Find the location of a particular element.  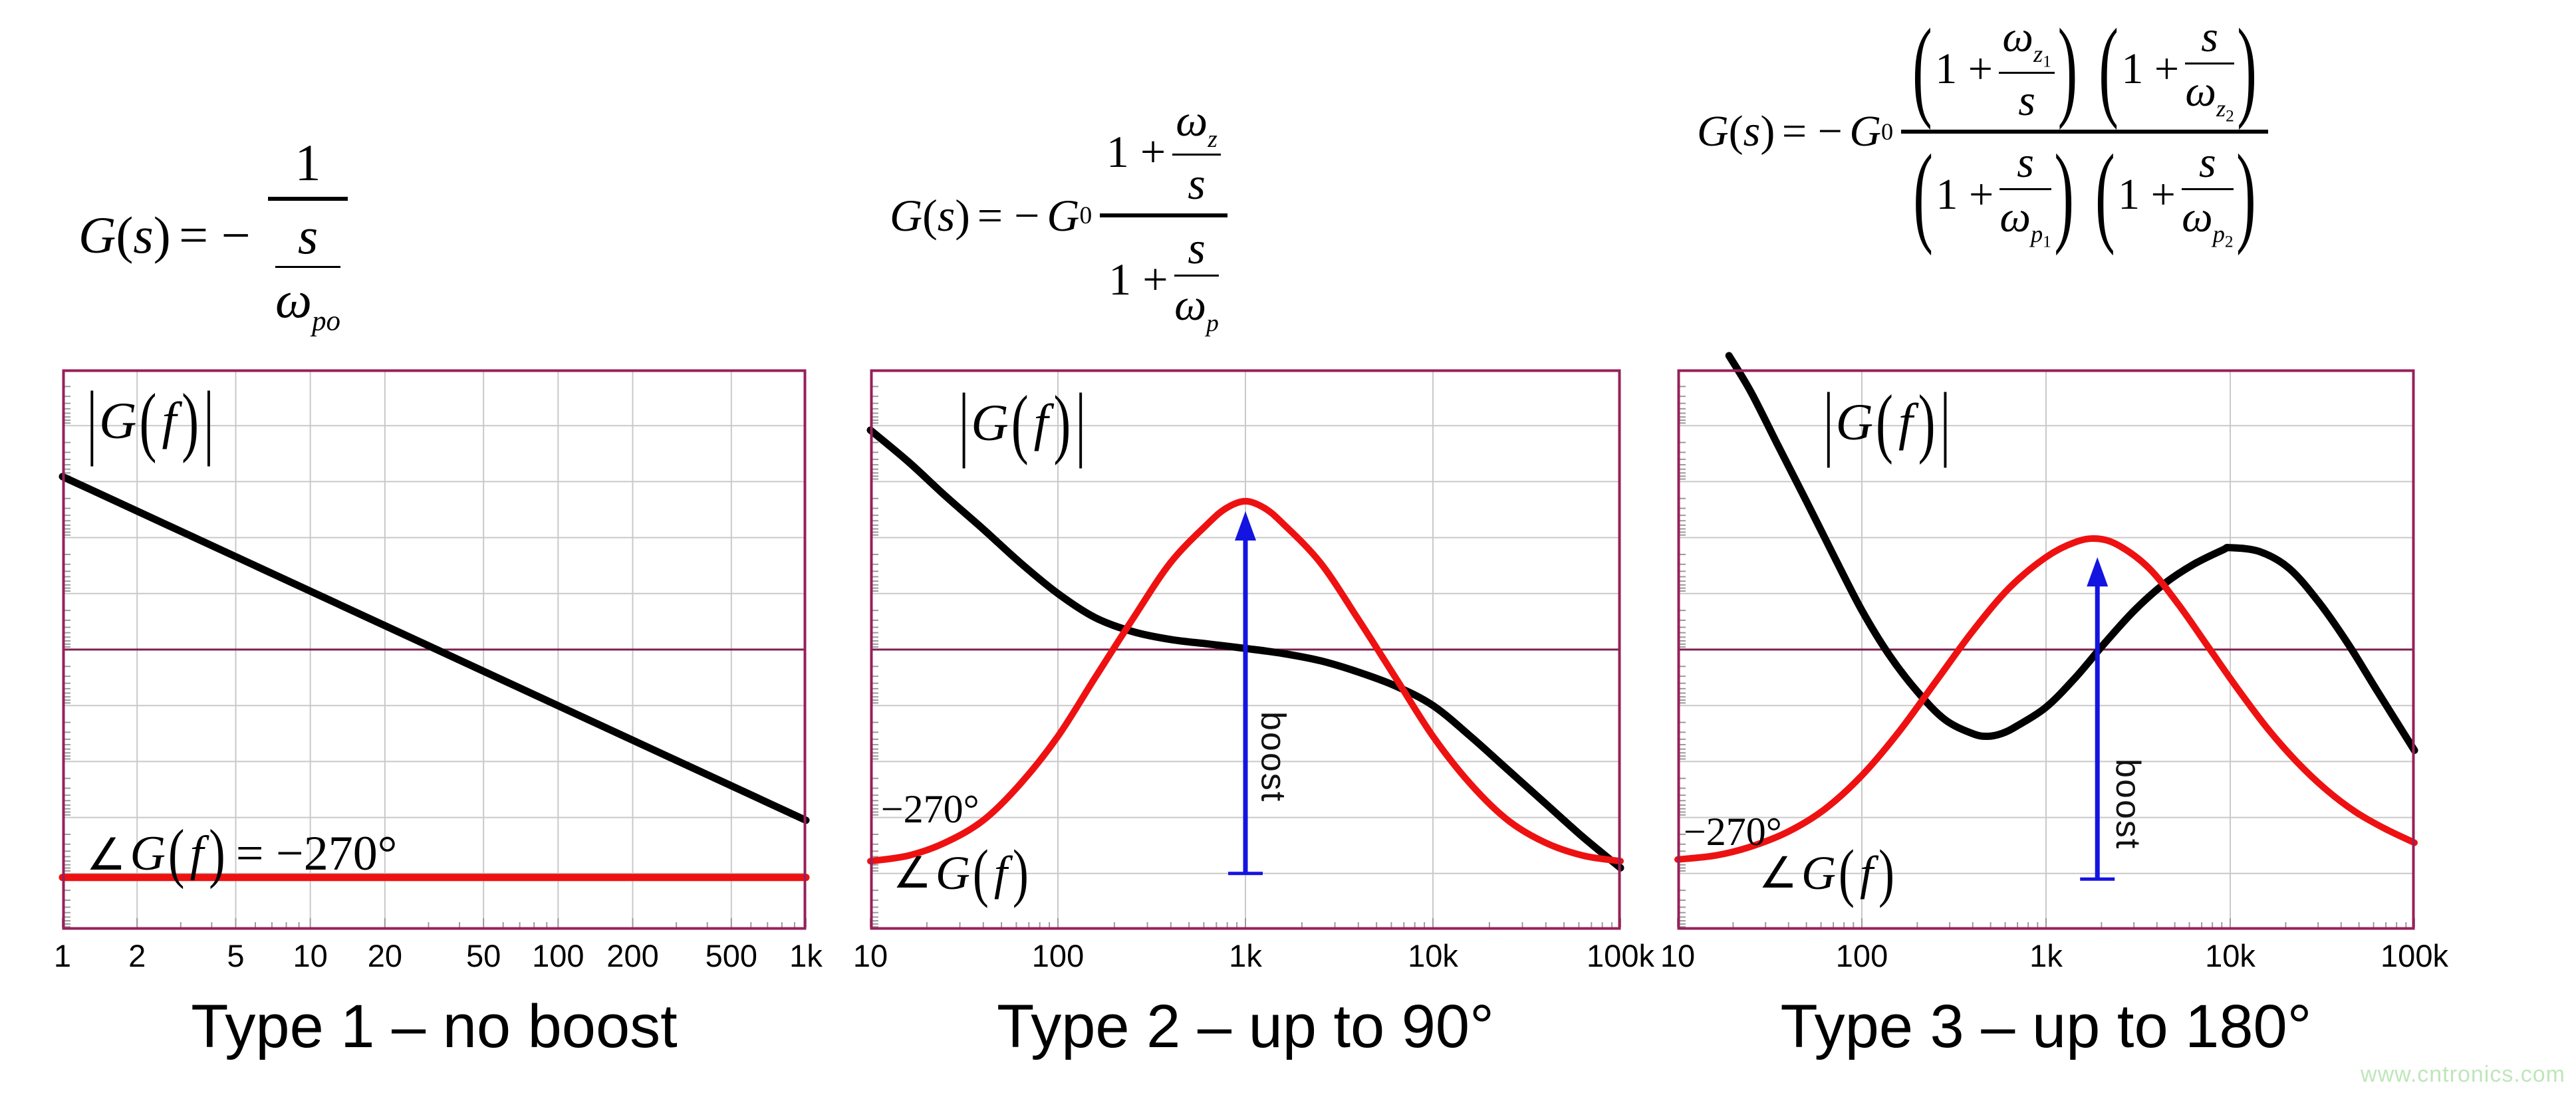

inner-fraction: s ωp2 is located at coordinates (2208, 195).